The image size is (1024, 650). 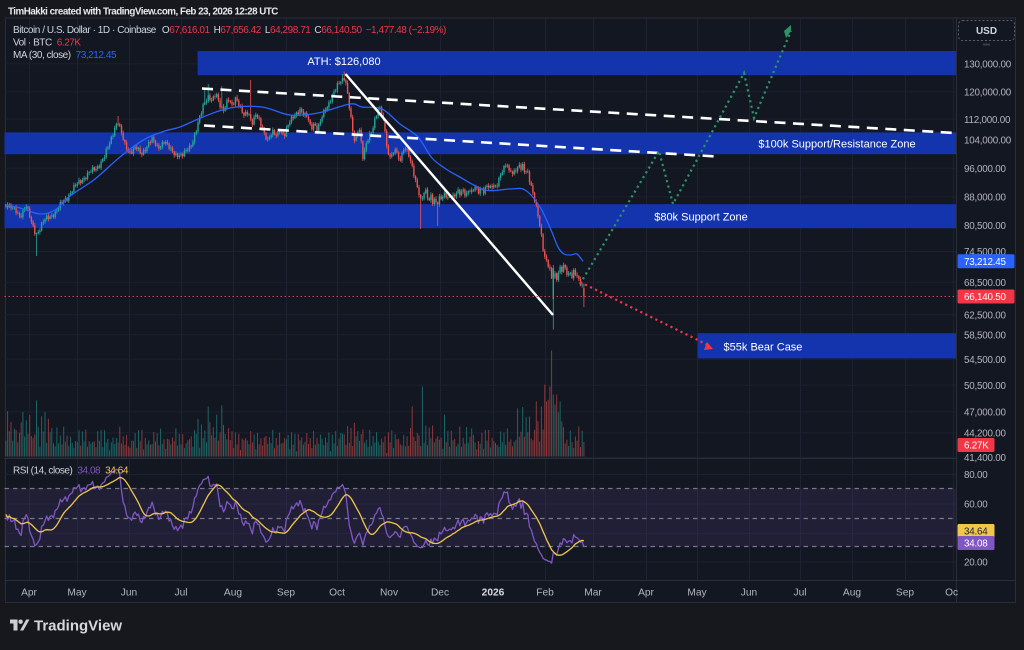 What do you see at coordinates (836, 145) in the screenshot?
I see `svg-text: $100k Support/Resistance Zone` at bounding box center [836, 145].